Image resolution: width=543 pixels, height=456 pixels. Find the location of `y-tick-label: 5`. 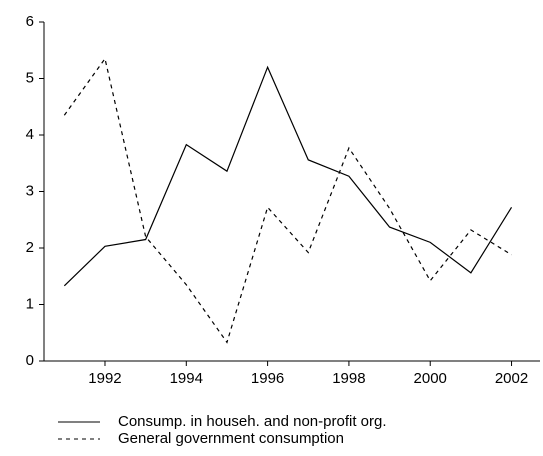

y-tick-label: 5 is located at coordinates (30, 77).